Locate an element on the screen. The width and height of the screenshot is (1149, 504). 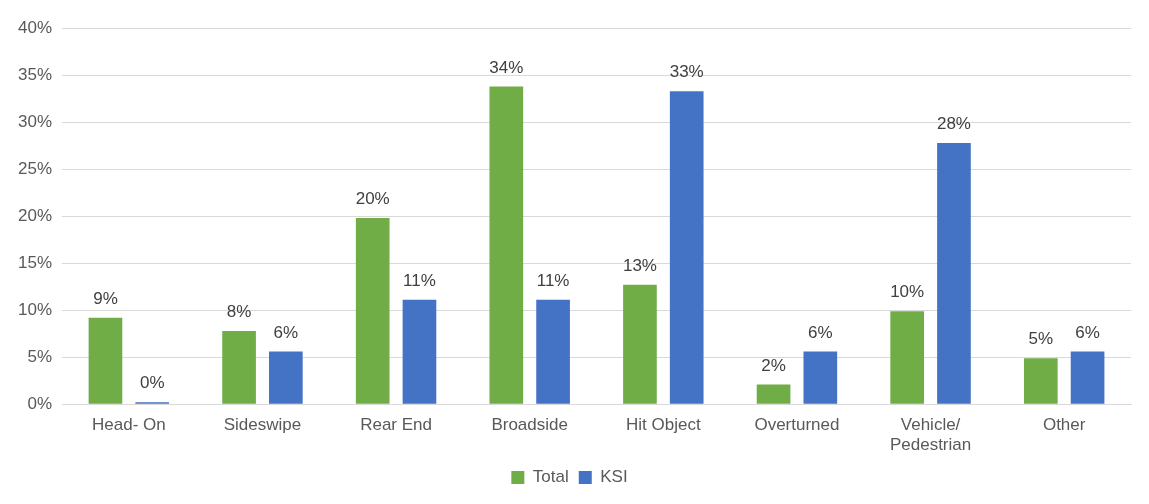
data-label: 5% is located at coordinates (1041, 339).